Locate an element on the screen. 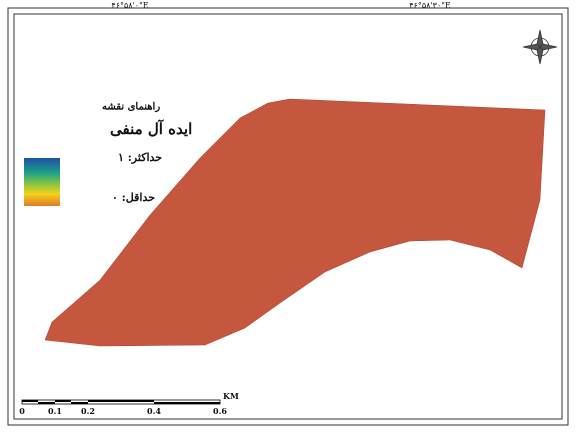 This screenshot has width=576, height=436. scale-bar is located at coordinates (121, 402).